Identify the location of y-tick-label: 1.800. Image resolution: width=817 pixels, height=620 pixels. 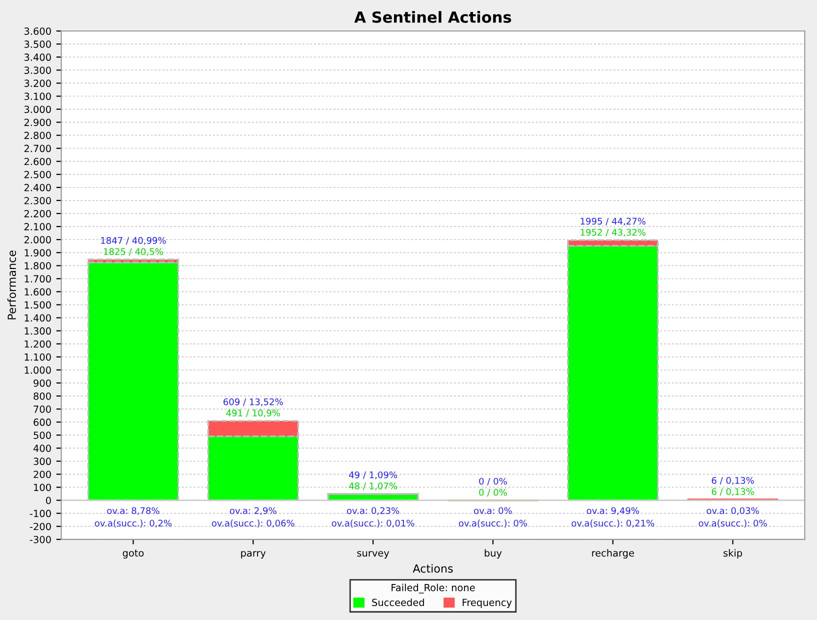
(37, 266).